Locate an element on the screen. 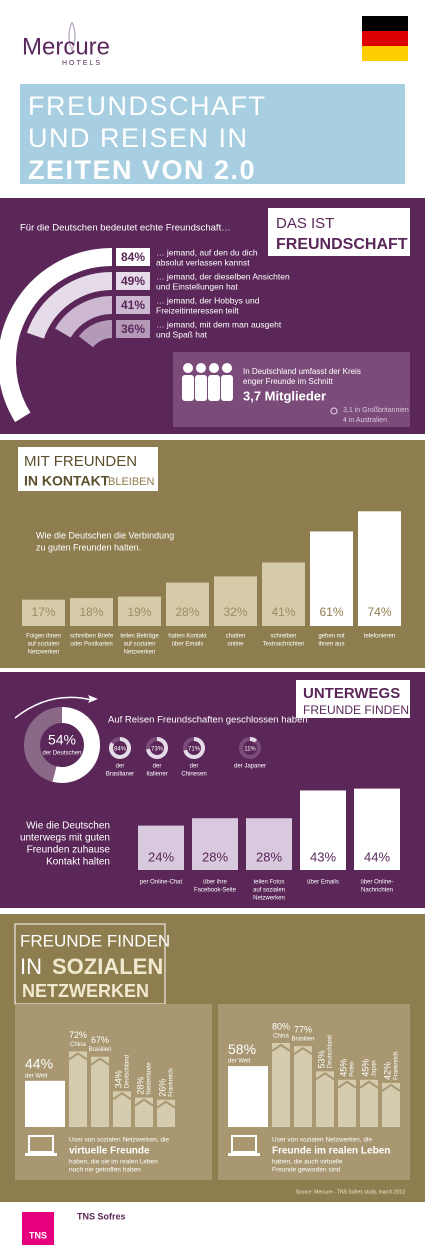 This screenshot has width=425, height=1257. heading-box is located at coordinates (353, 699).